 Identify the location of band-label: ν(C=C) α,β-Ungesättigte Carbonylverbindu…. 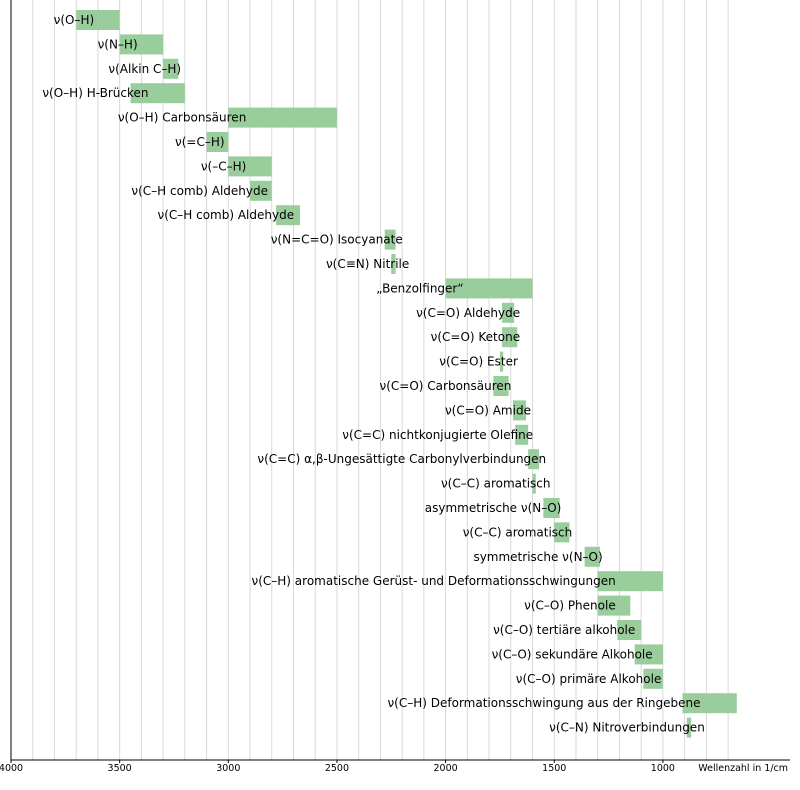
(401, 459).